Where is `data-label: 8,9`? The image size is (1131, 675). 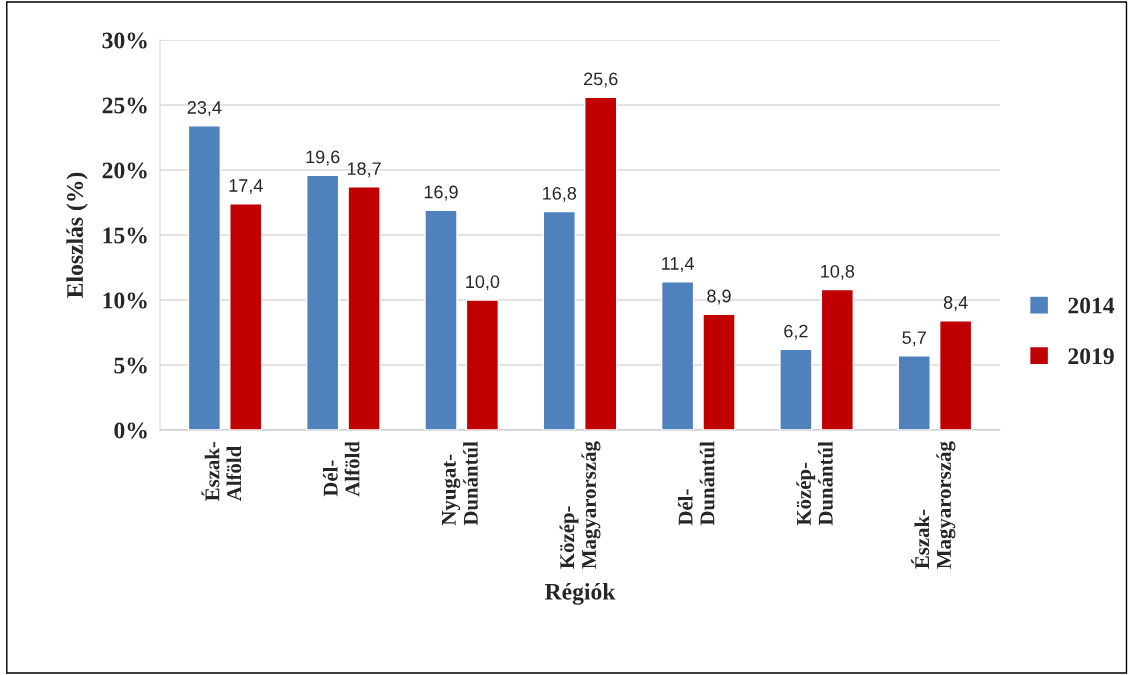
data-label: 8,9 is located at coordinates (719, 297).